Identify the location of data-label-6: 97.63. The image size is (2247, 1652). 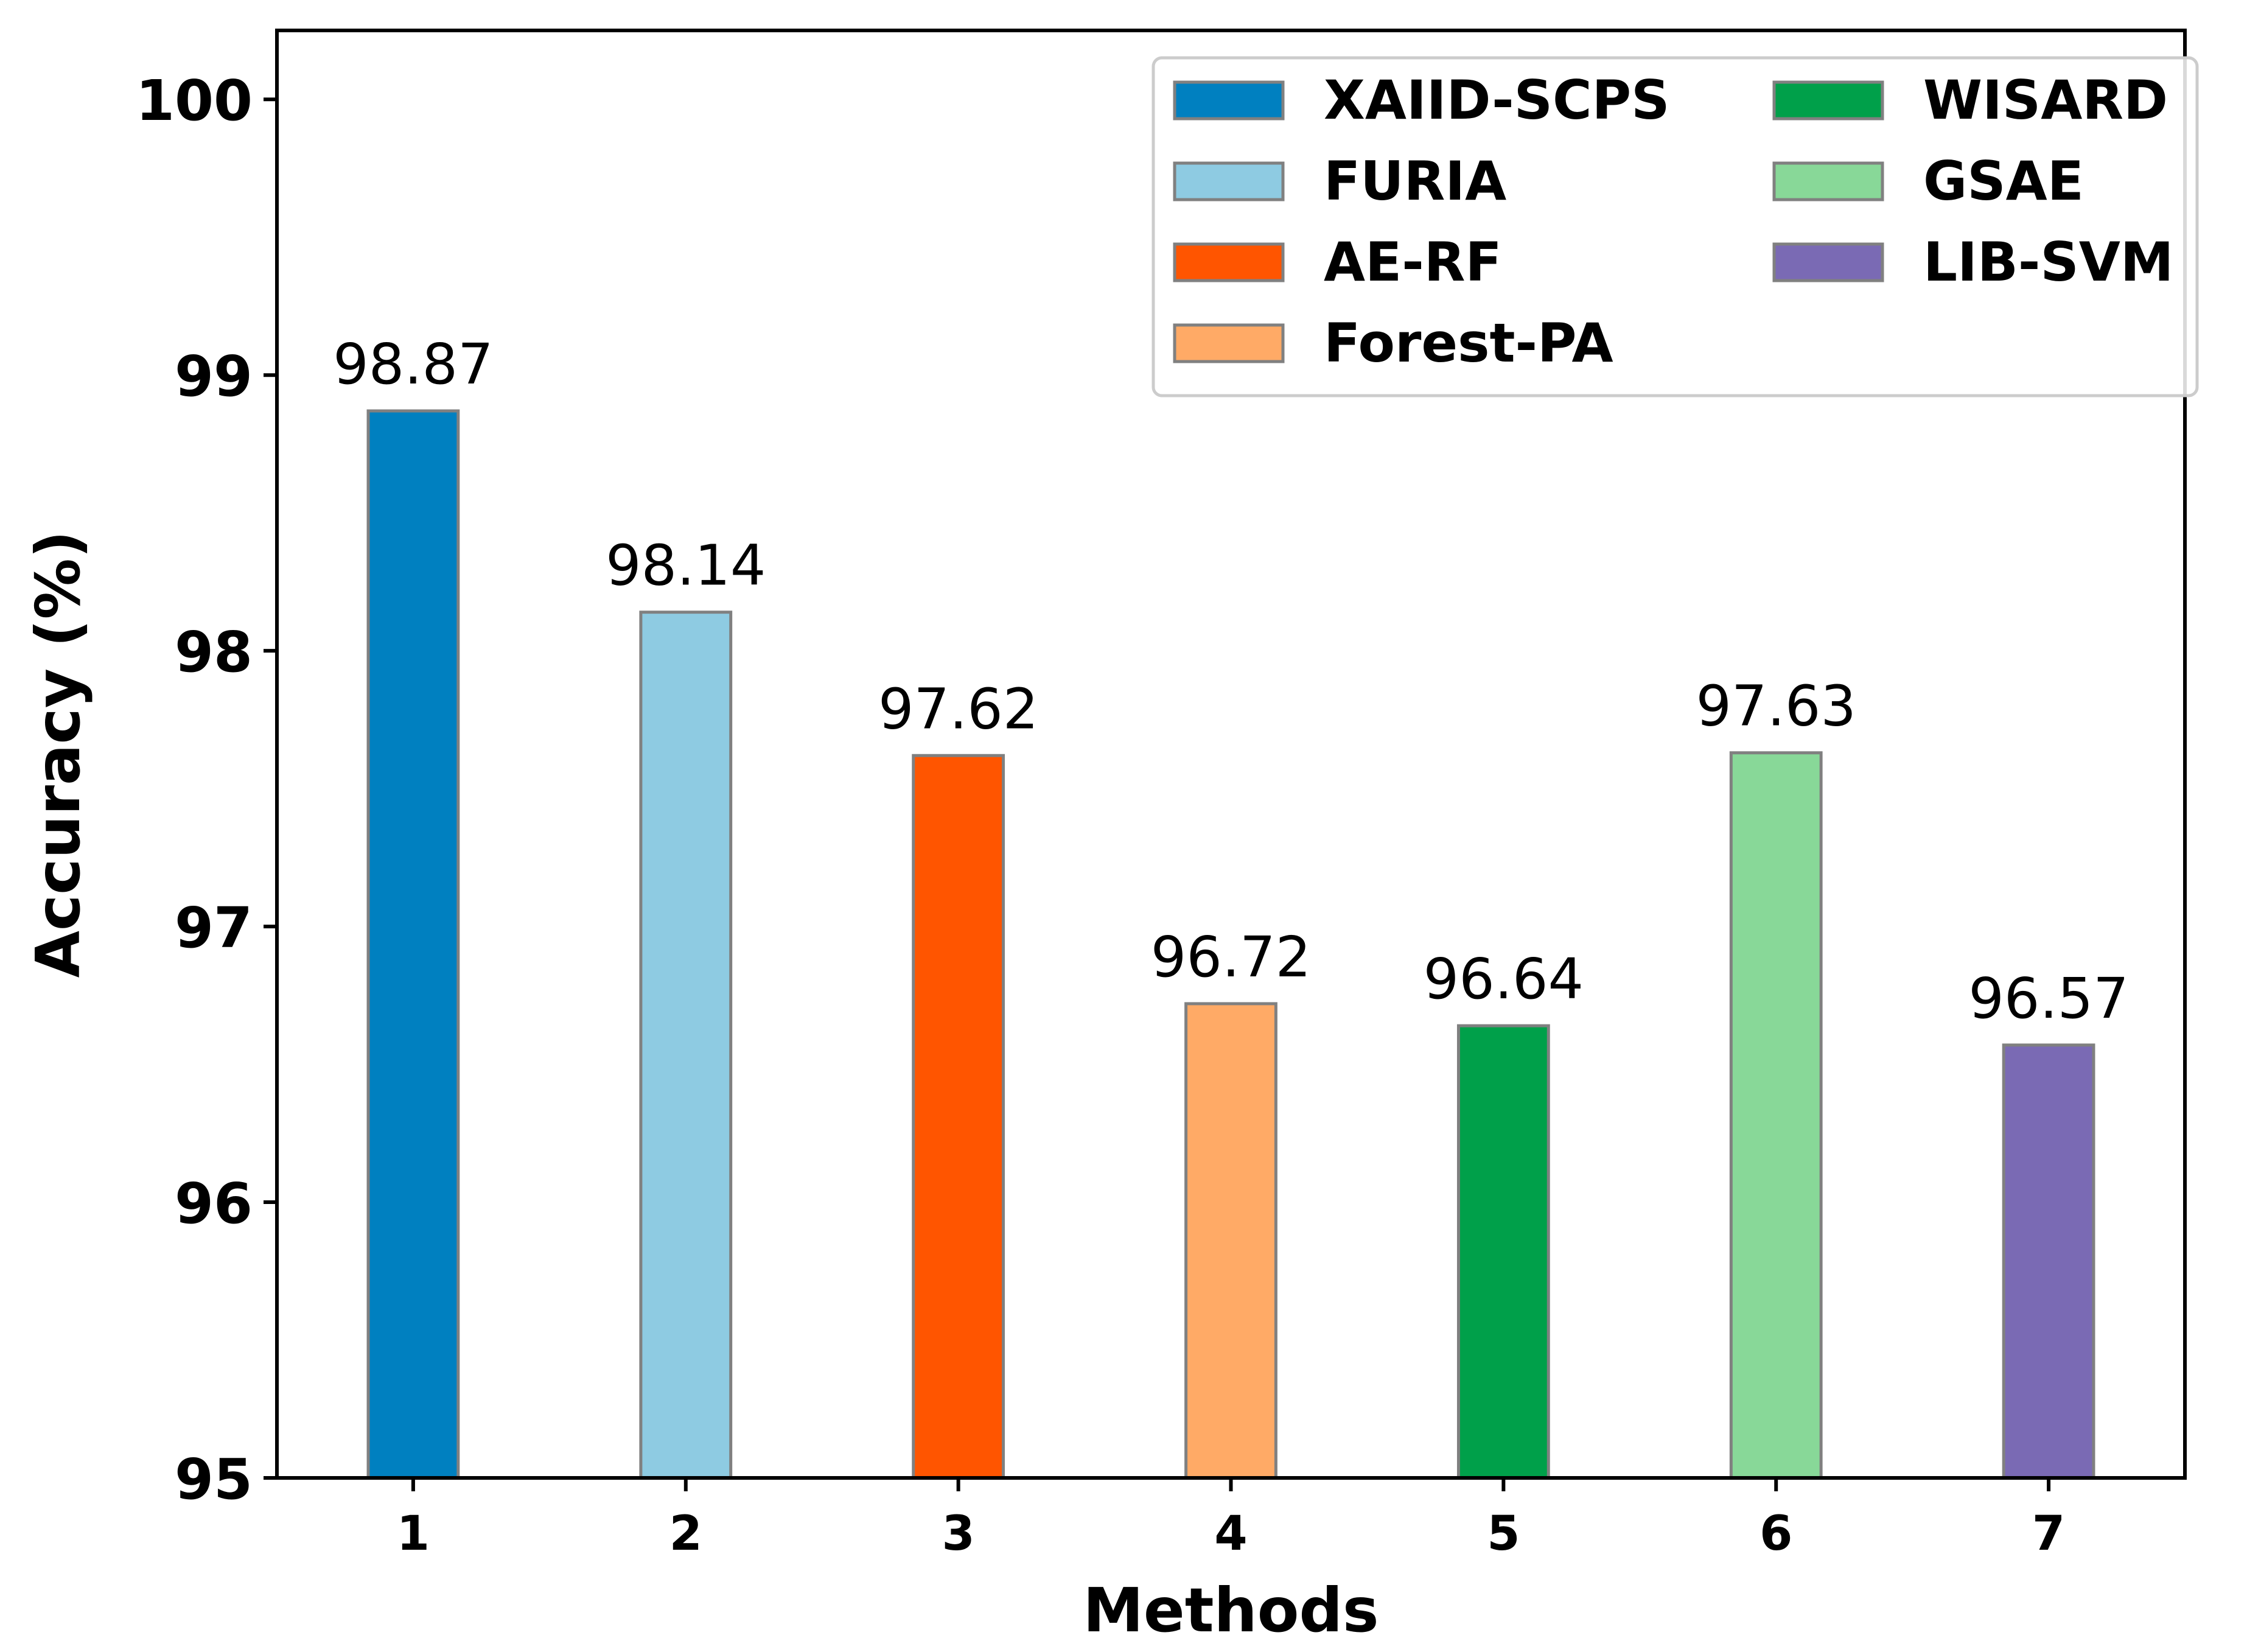
(1776, 706).